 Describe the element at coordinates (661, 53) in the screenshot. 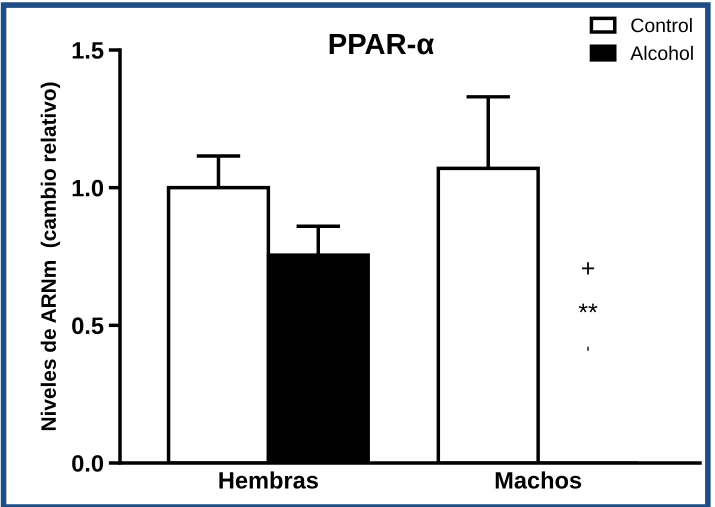

I see `legend-label: Alcohol` at that location.